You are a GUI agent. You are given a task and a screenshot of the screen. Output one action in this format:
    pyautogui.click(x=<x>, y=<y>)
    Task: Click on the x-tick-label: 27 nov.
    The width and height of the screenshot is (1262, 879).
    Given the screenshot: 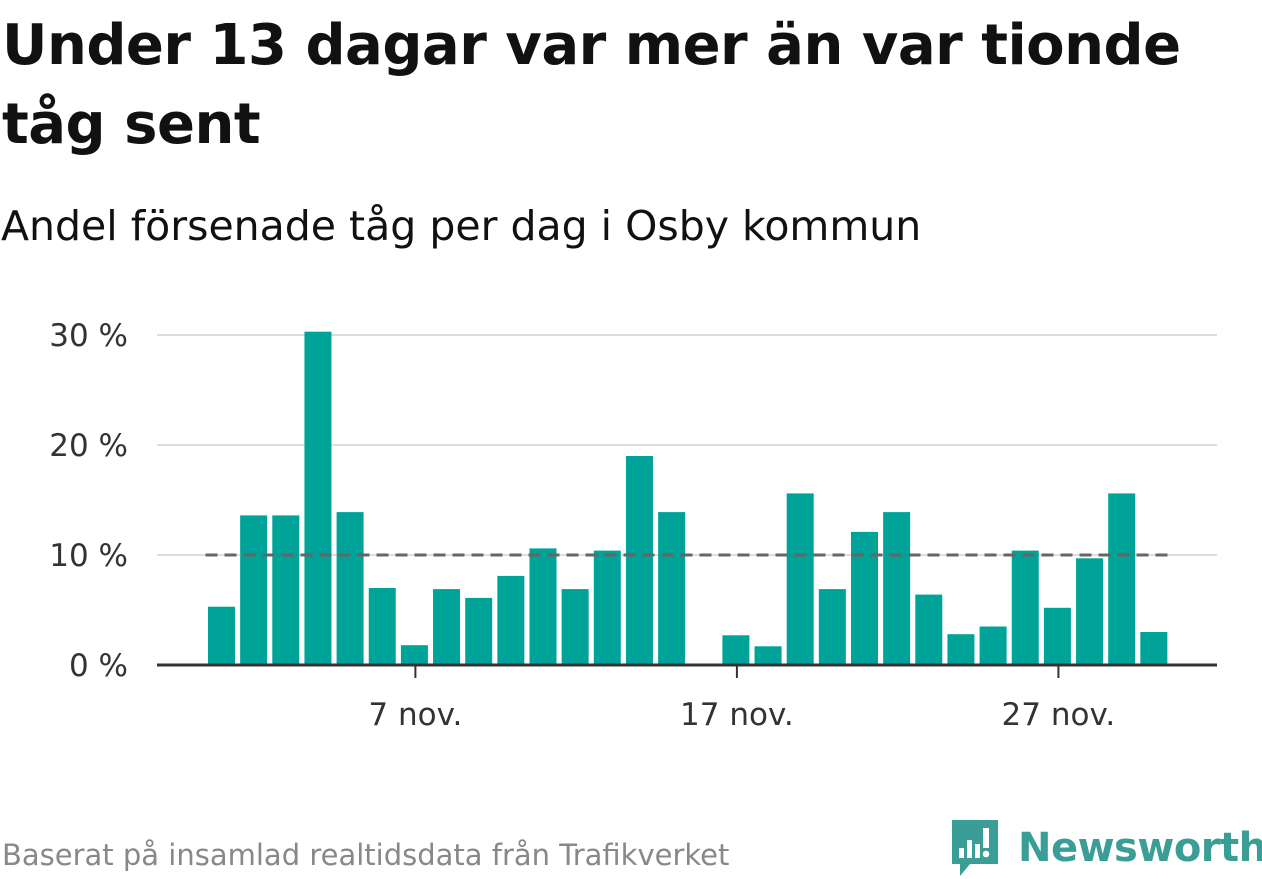 What is the action you would take?
    pyautogui.click(x=1059, y=715)
    